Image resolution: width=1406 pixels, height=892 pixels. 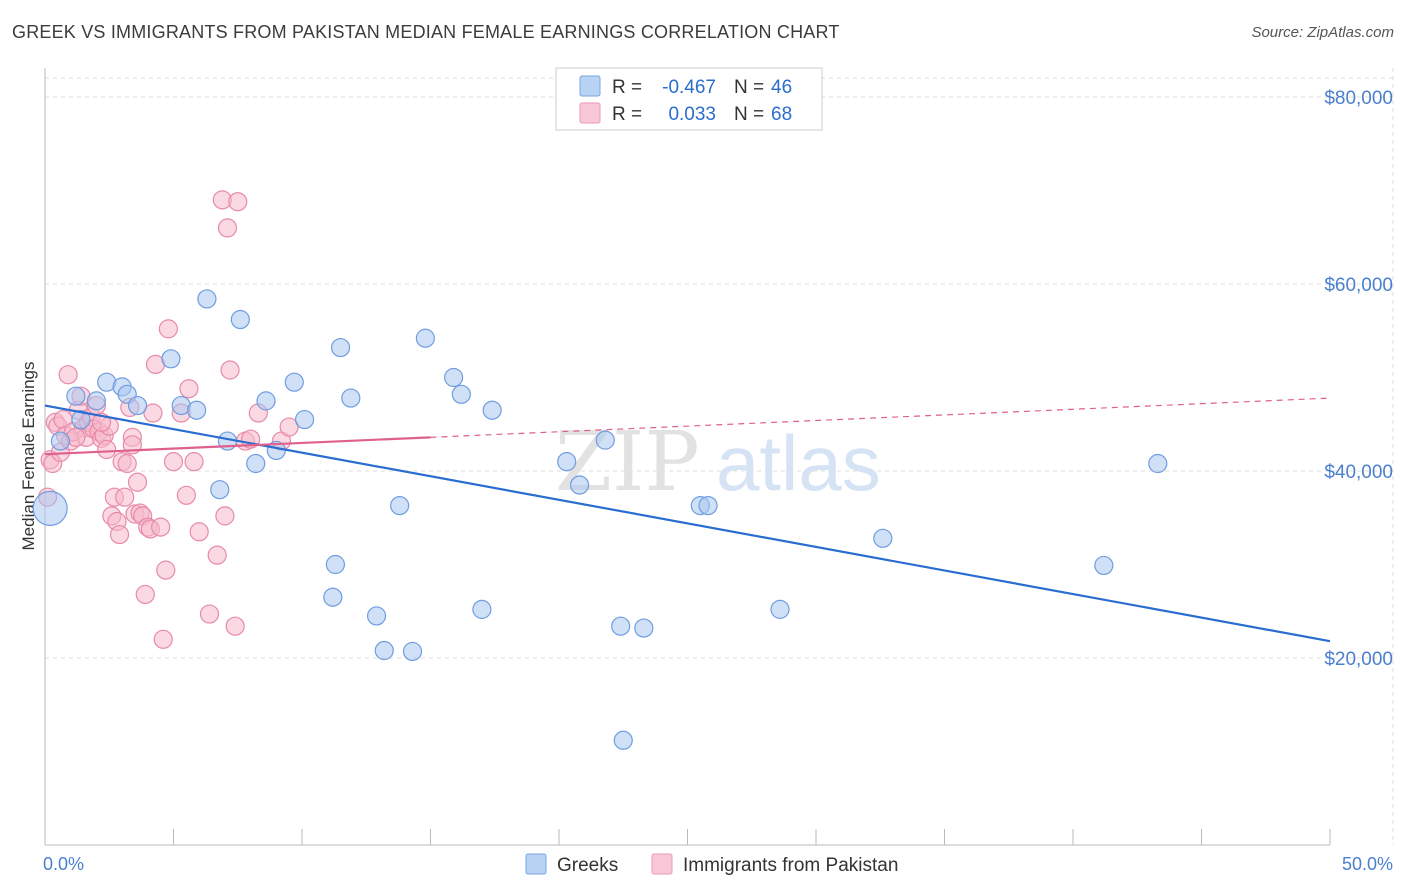 What do you see at coordinates (1358, 472) in the screenshot?
I see `y-tick-label: $40,000` at bounding box center [1358, 472].